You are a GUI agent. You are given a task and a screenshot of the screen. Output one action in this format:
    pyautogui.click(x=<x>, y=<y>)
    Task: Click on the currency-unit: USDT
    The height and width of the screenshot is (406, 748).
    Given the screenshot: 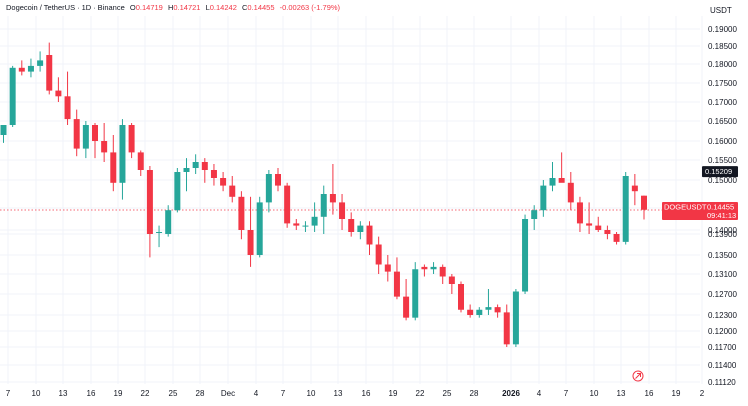 What is the action you would take?
    pyautogui.click(x=721, y=10)
    